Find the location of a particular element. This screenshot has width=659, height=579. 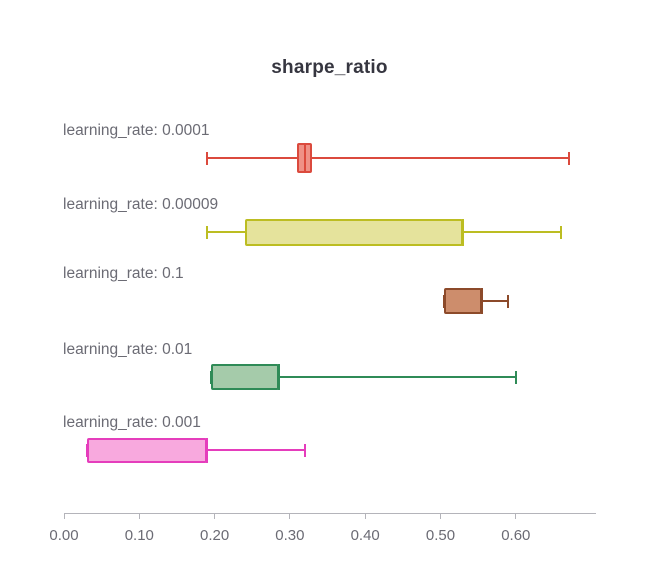

series-label: learning_rate: 0.01 is located at coordinates (128, 349).